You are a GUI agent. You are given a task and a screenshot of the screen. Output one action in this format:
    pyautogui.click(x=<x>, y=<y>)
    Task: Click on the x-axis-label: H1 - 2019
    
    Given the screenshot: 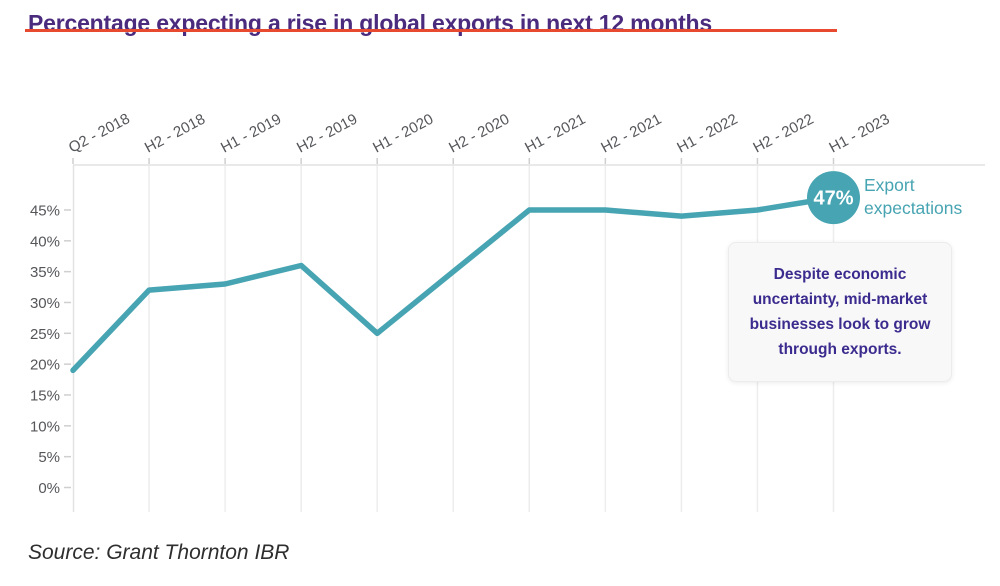 What is the action you would take?
    pyautogui.click(x=251, y=134)
    